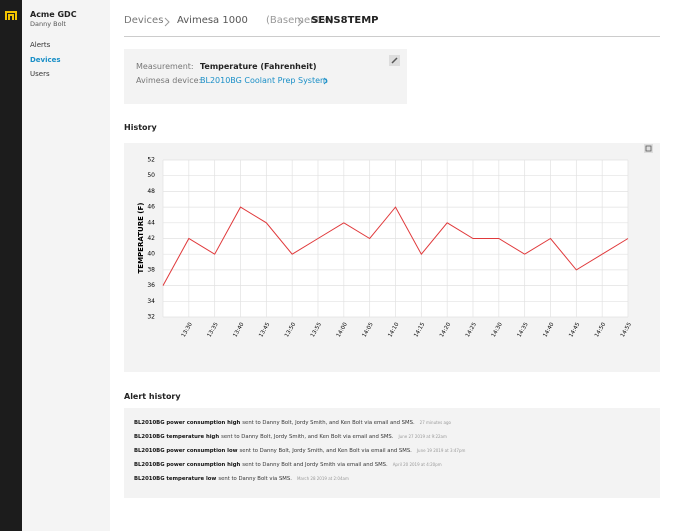 The image size is (680, 531). I want to click on breadcrumb-link: Devices, so click(144, 20).